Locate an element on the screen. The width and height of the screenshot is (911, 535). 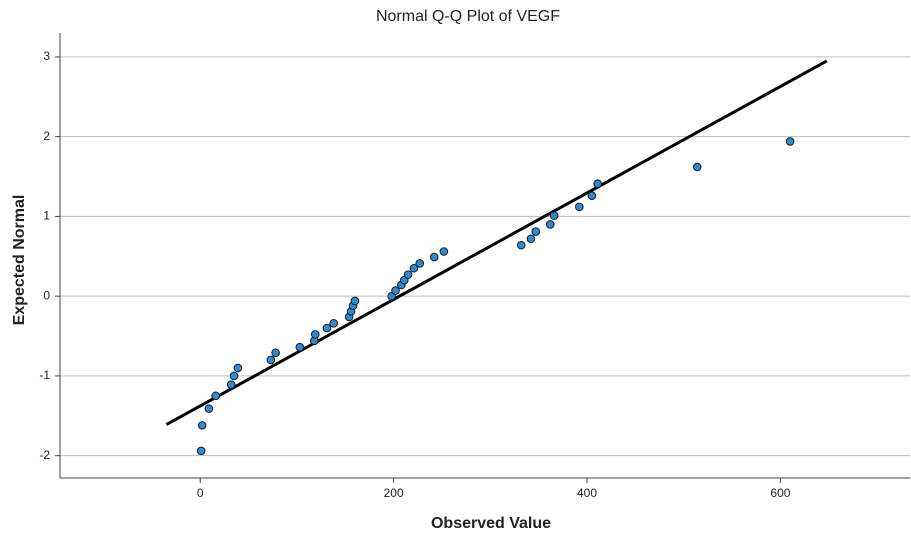
x-axis-title: Observed Value is located at coordinates (491, 523).